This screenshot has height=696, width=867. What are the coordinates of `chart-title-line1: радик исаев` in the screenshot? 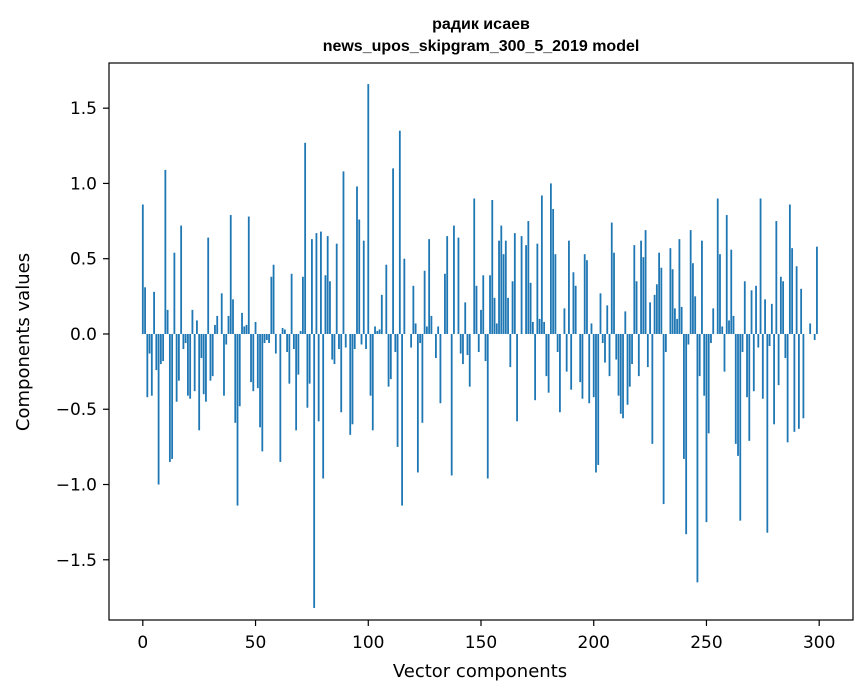 It's located at (481, 24).